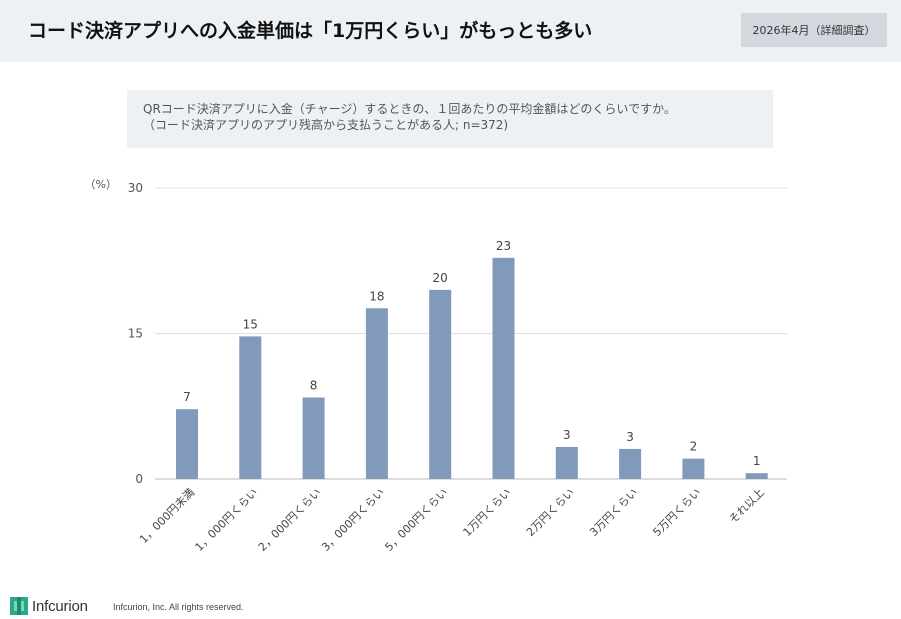 This screenshot has height=619, width=901. What do you see at coordinates (747, 506) in the screenshot?
I see `x-category-label: それ以上` at bounding box center [747, 506].